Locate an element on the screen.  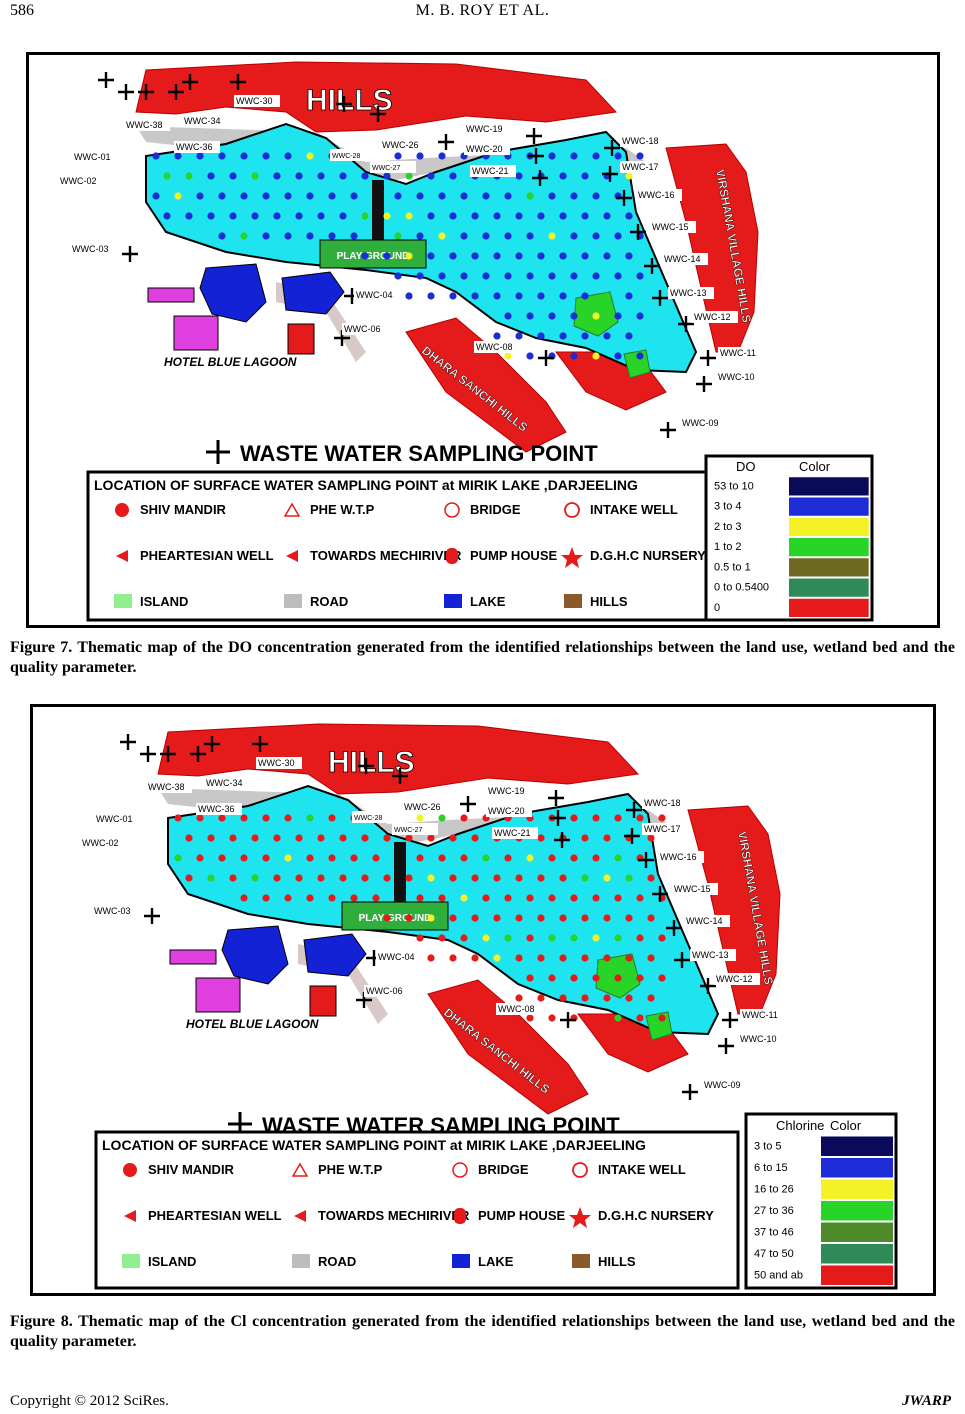
scale-range-label: 2 to 3 is located at coordinates (728, 527).